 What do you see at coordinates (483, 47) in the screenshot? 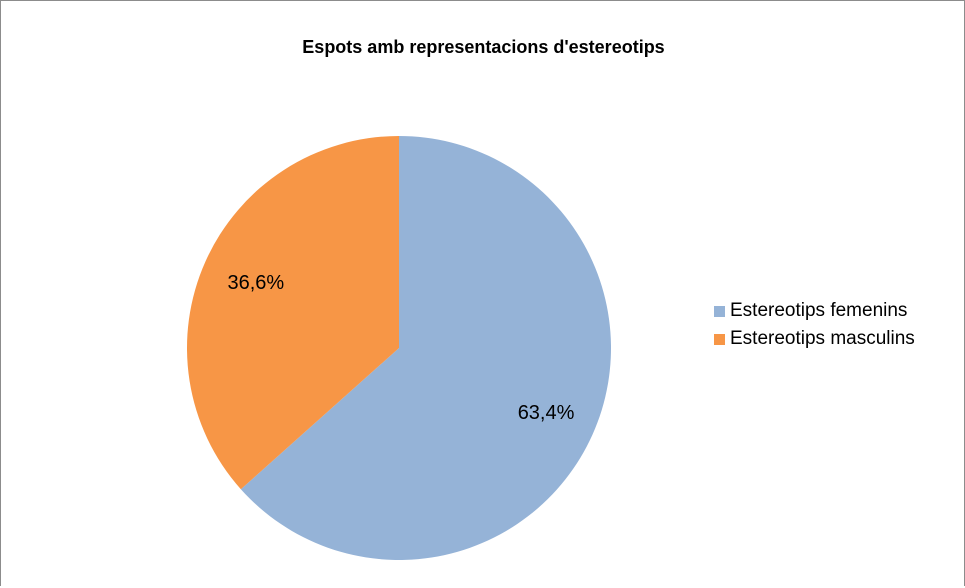
I see `chart-title: Espots amb representacions d'estereotips` at bounding box center [483, 47].